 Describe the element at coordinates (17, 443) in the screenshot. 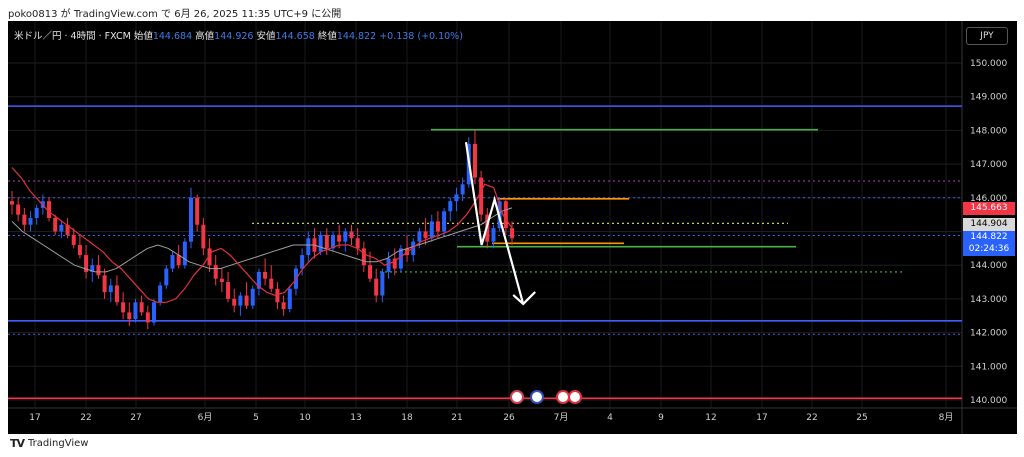

I see `tradingview-logo-icon: TV` at that location.